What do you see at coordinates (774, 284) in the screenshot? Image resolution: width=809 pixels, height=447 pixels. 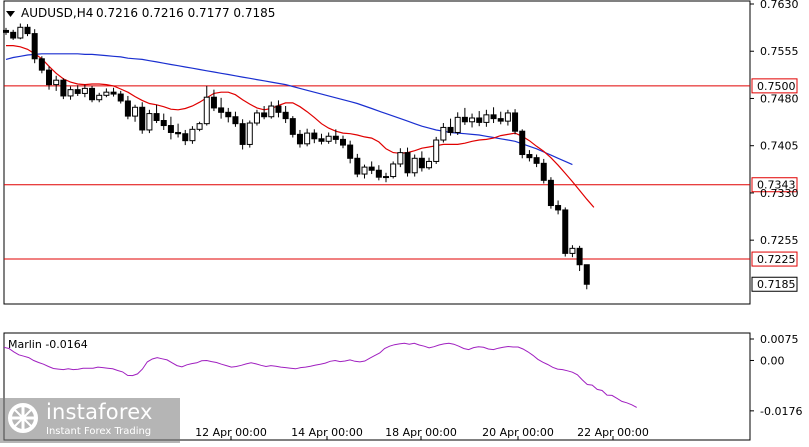 I see `current-price-box` at bounding box center [774, 284].